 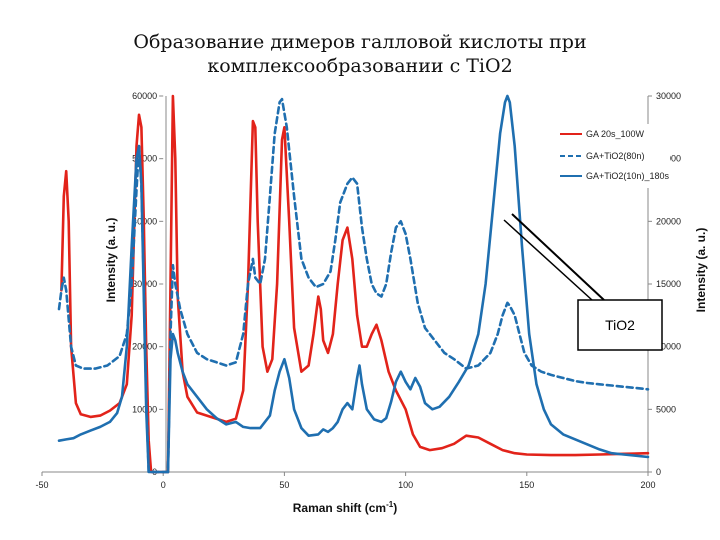 I want to click on x-tick-label: 50, so click(x=284, y=485).